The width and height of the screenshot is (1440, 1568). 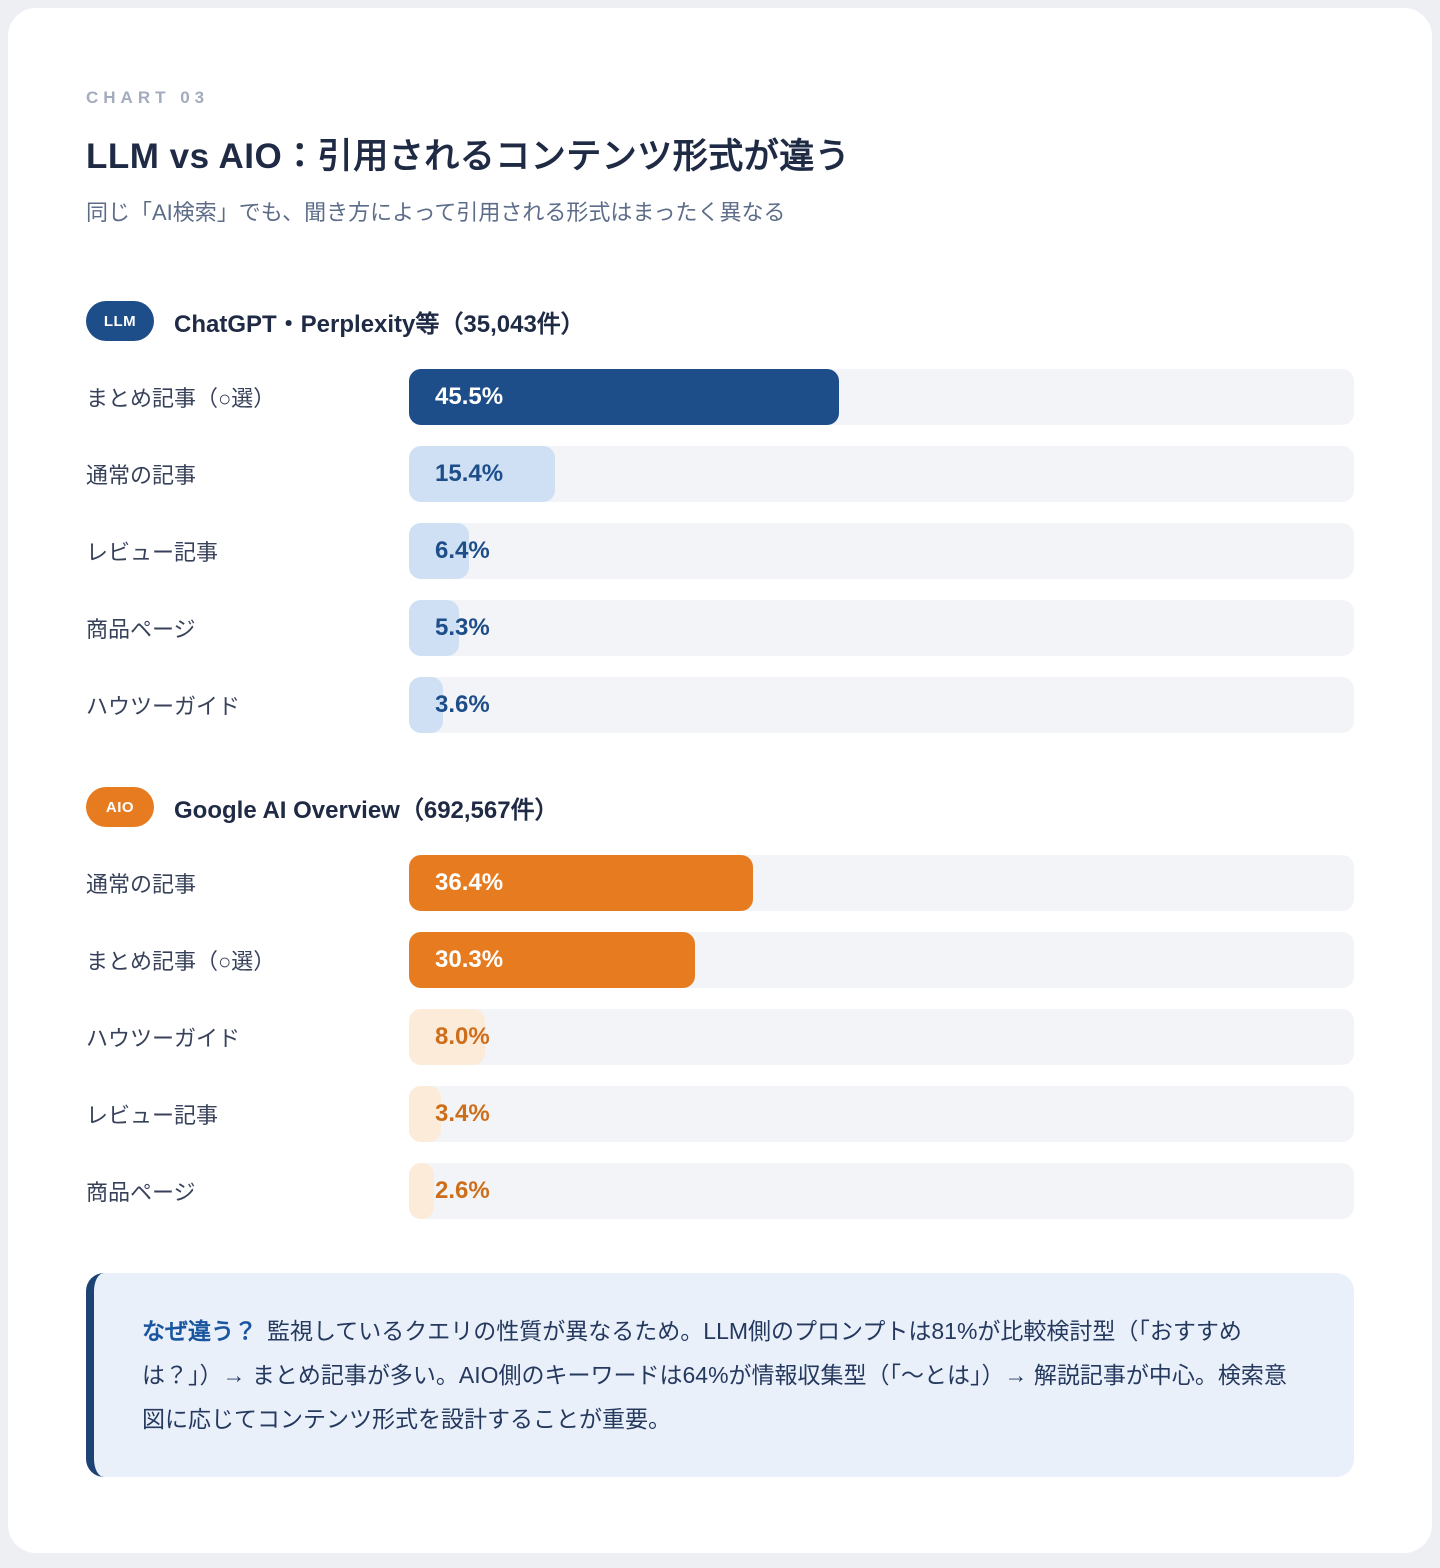 I want to click on bar-row: ハウツーガイド 8.0%, so click(x=720, y=1037).